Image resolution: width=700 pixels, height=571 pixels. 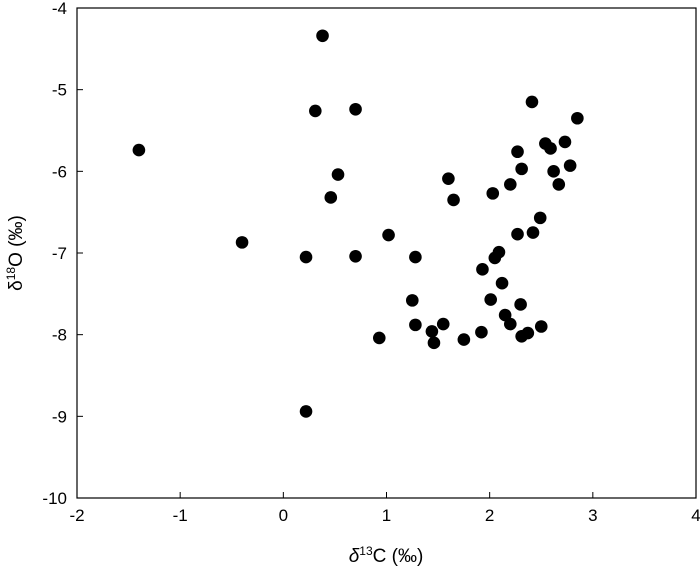 I want to click on y-axis-title: δ18O (‰), so click(x=15, y=253).